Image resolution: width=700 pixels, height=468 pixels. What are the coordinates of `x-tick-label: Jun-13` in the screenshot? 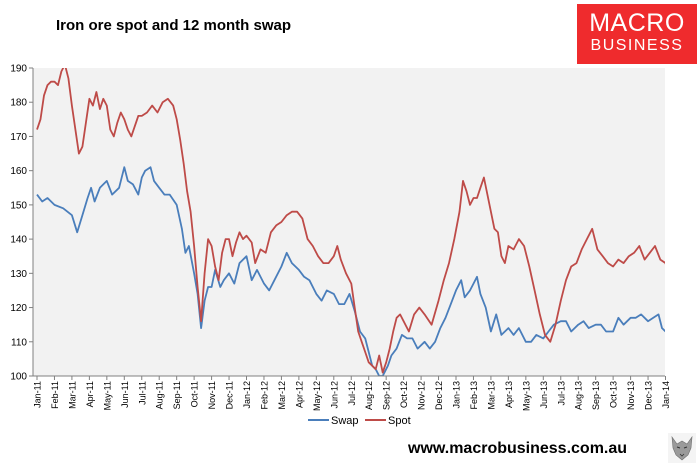 It's located at (544, 395).